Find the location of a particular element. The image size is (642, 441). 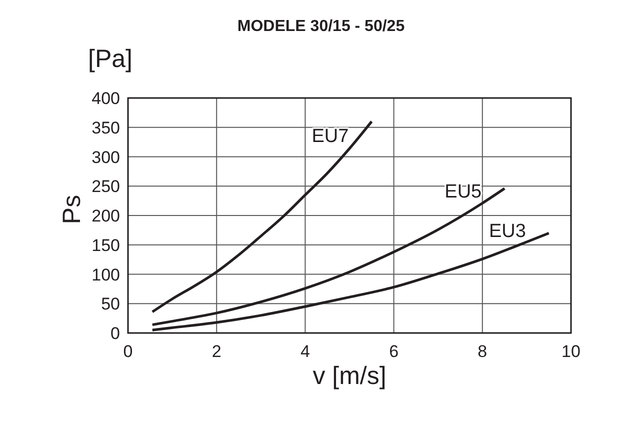

y-tick-label: 400 is located at coordinates (106, 98).